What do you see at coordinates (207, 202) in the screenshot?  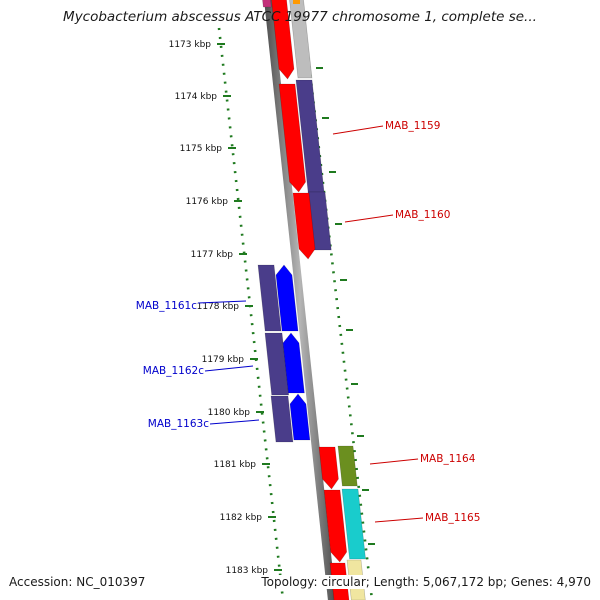 I see `kbp-tick-label: 1176 kbp` at bounding box center [207, 202].